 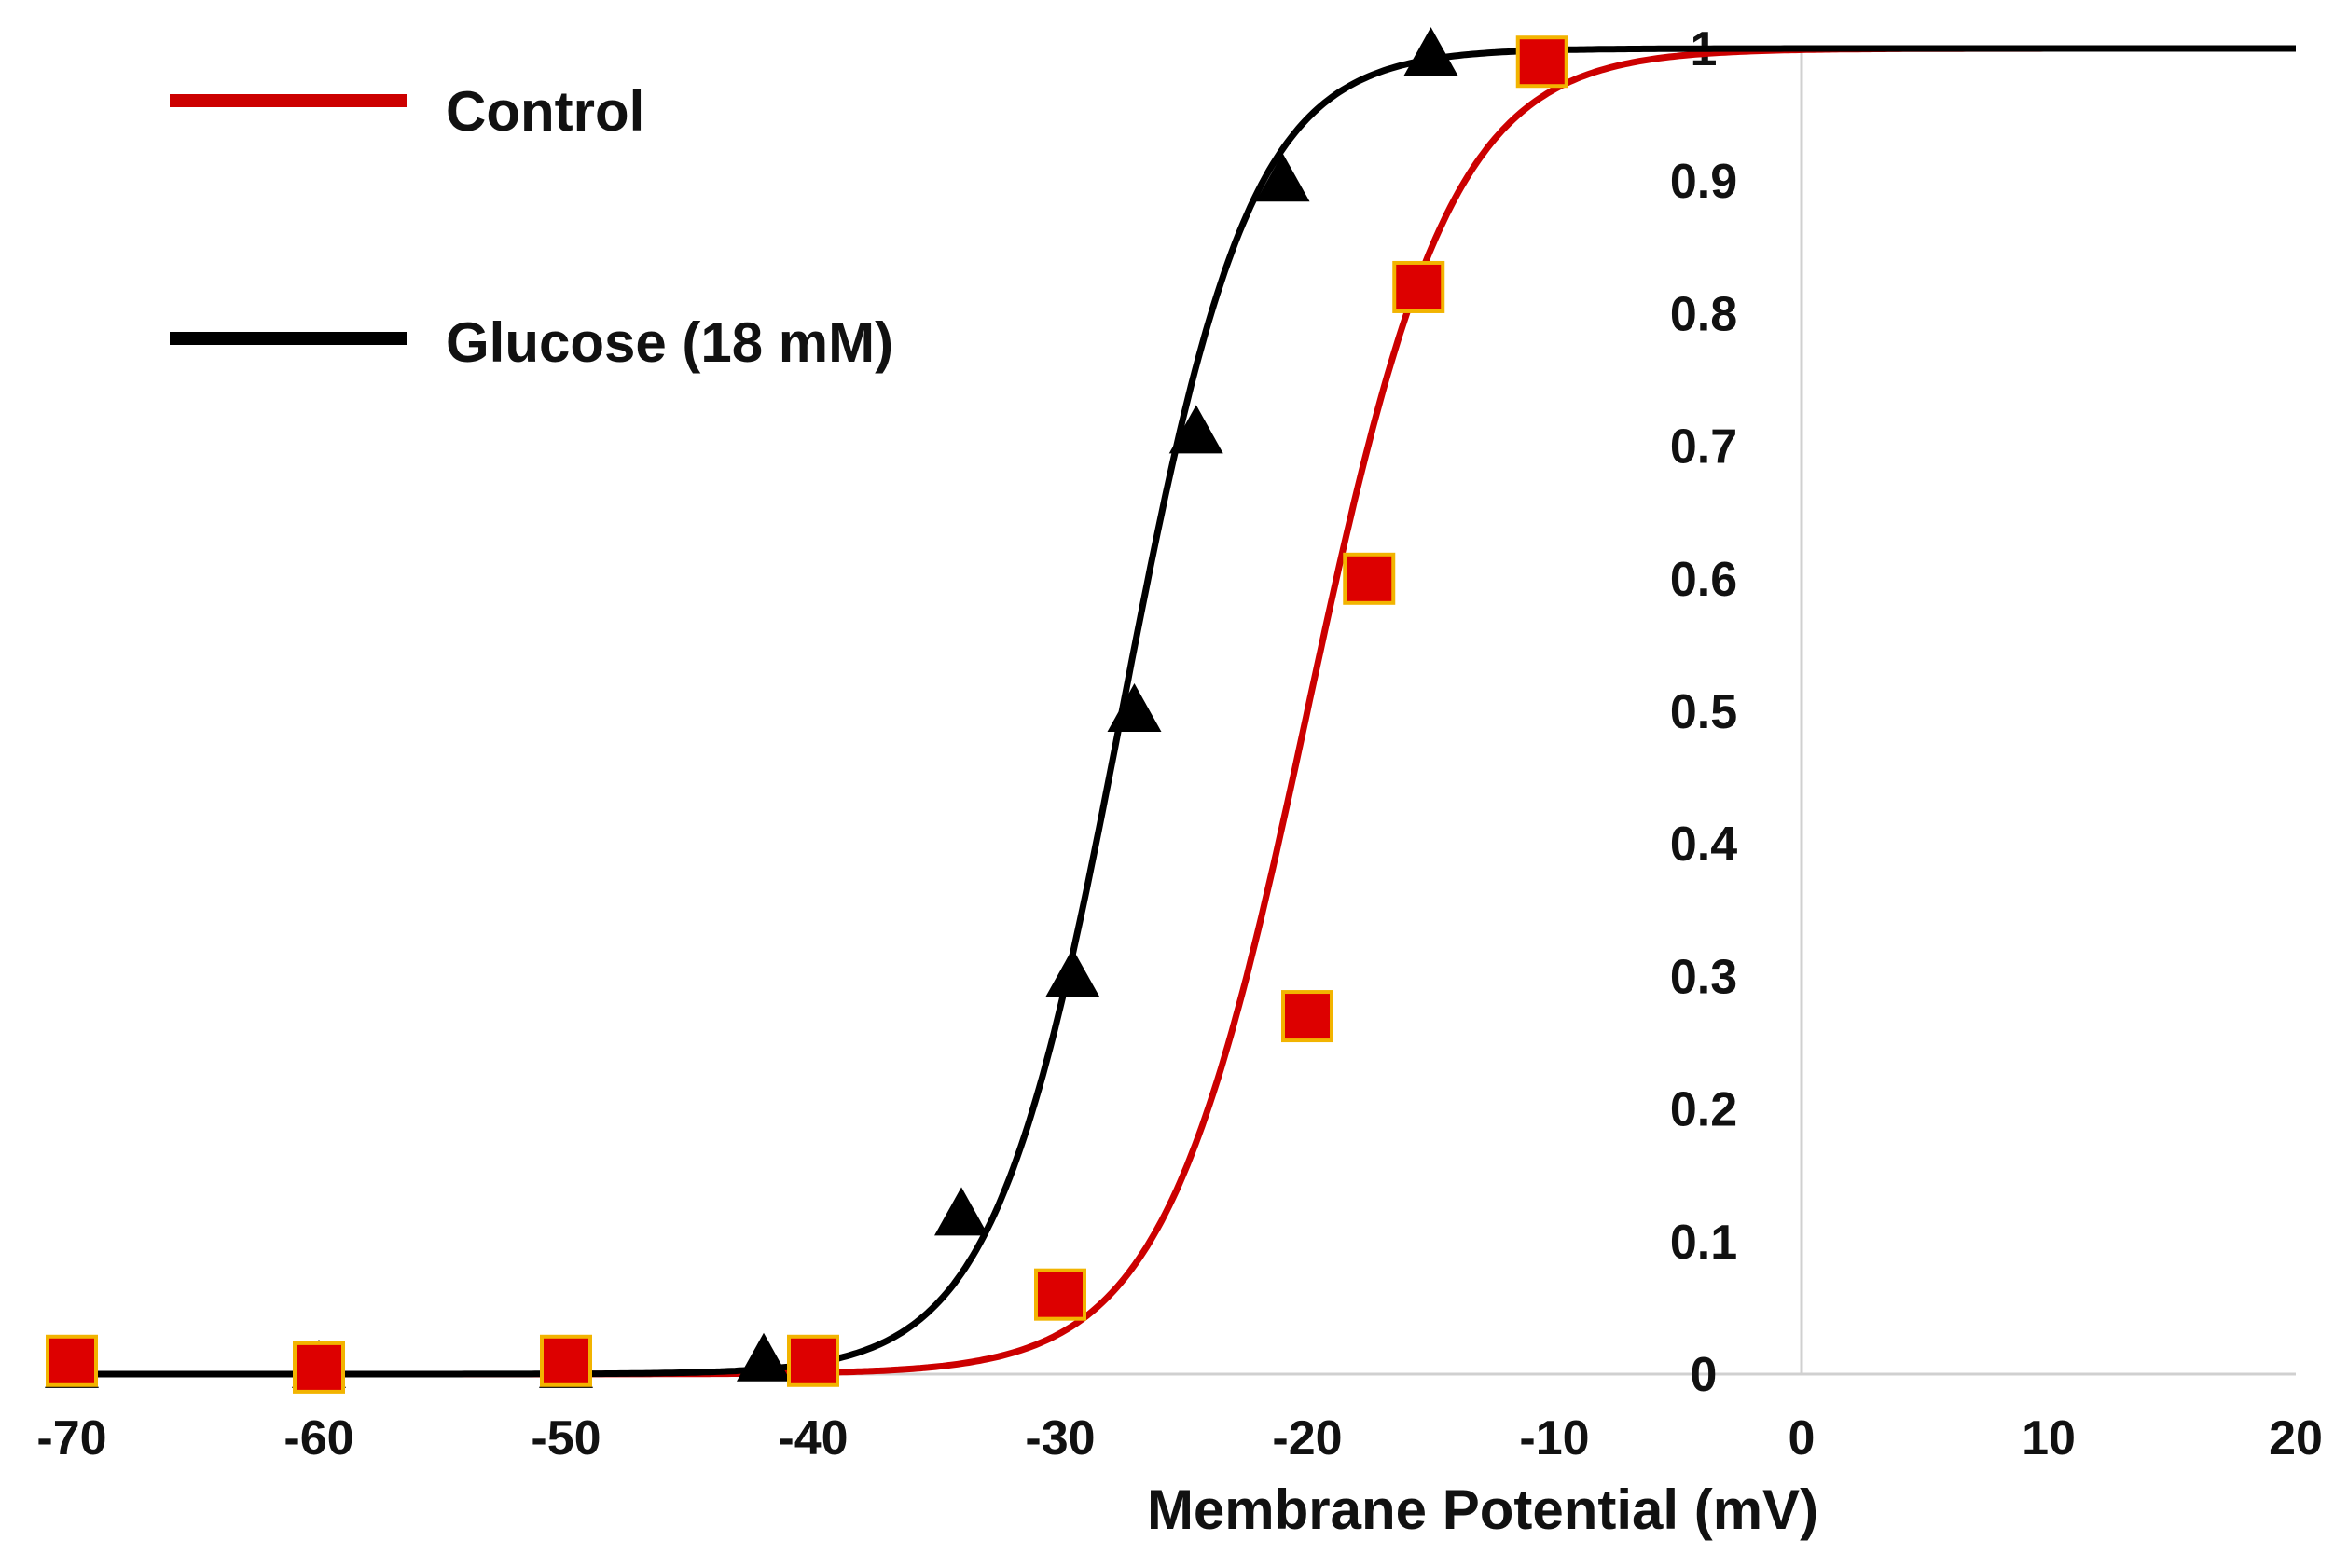 What do you see at coordinates (1179, 1438) in the screenshot?
I see `x-tick-labels: -70 -60 -50 -40 -30 -20 -10 0 10 20` at bounding box center [1179, 1438].